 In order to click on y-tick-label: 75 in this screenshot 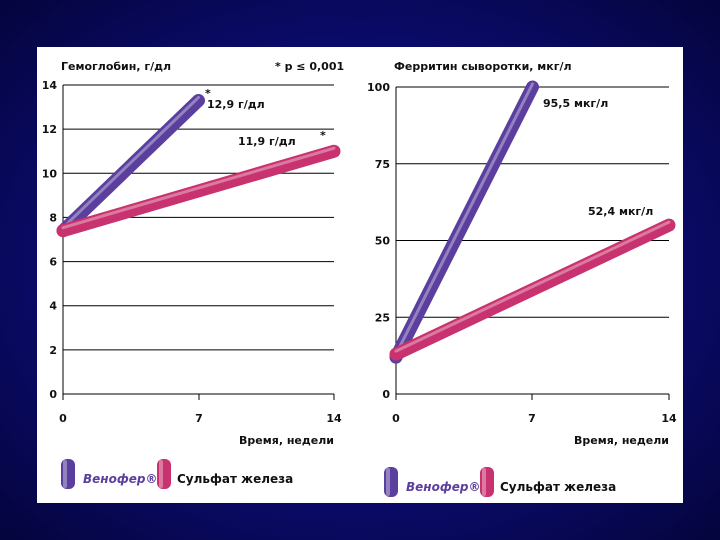, I will do `click(382, 164)`.